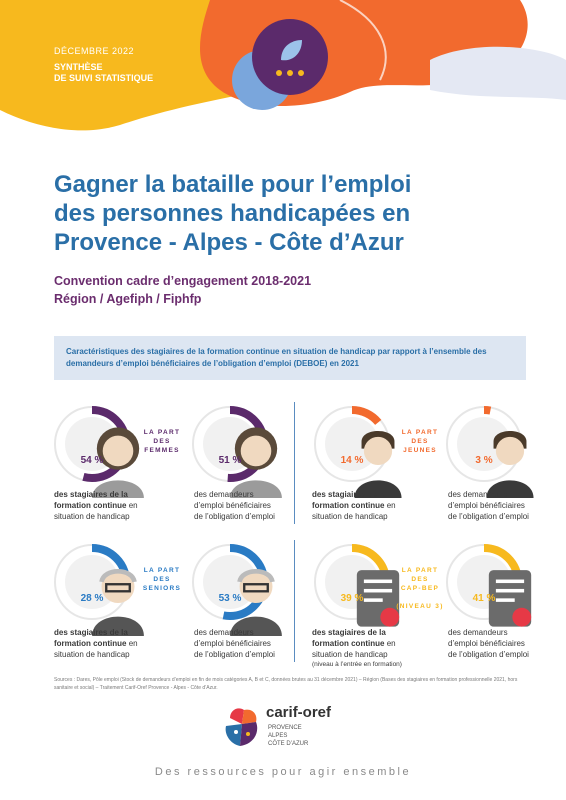  What do you see at coordinates (420, 606) in the screenshot?
I see `stat-tag-line: (NIVEAU 3)` at bounding box center [420, 606].